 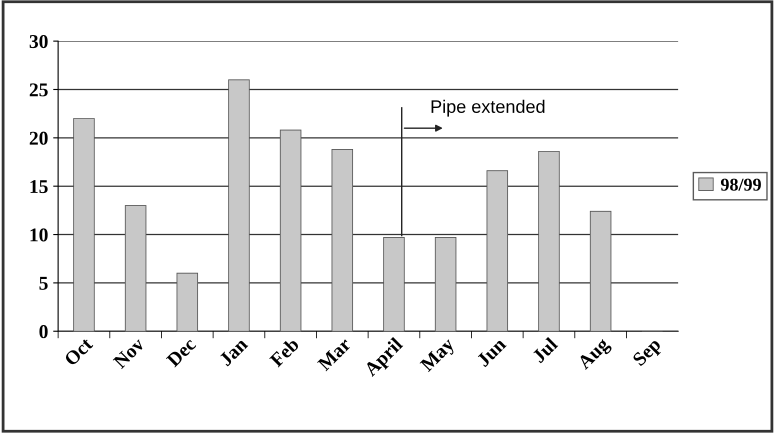 What do you see at coordinates (39, 235) in the screenshot?
I see `y-tick-label: 10` at bounding box center [39, 235].